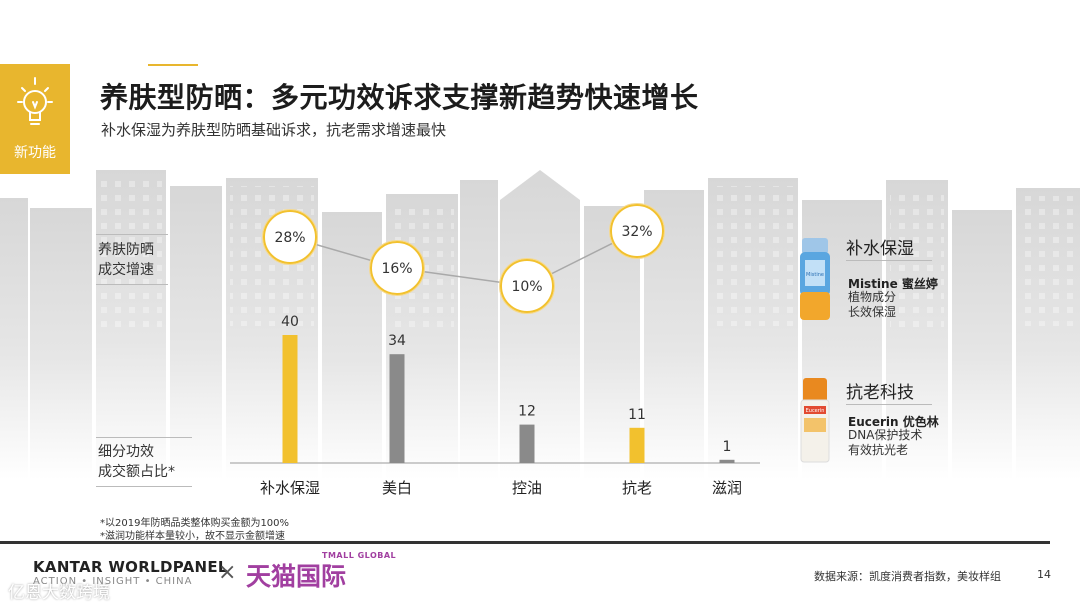  What do you see at coordinates (296, 576) in the screenshot?
I see `tmall-logo: 天猫国际` at bounding box center [296, 576].